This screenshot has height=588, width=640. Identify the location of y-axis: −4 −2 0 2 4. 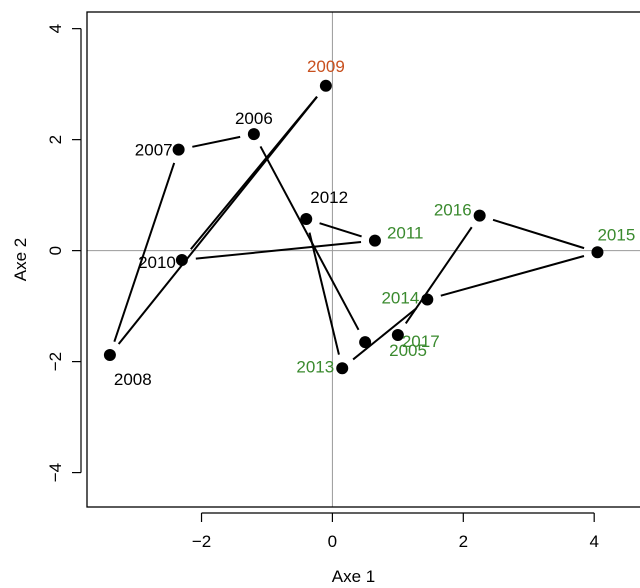
(64, 253).